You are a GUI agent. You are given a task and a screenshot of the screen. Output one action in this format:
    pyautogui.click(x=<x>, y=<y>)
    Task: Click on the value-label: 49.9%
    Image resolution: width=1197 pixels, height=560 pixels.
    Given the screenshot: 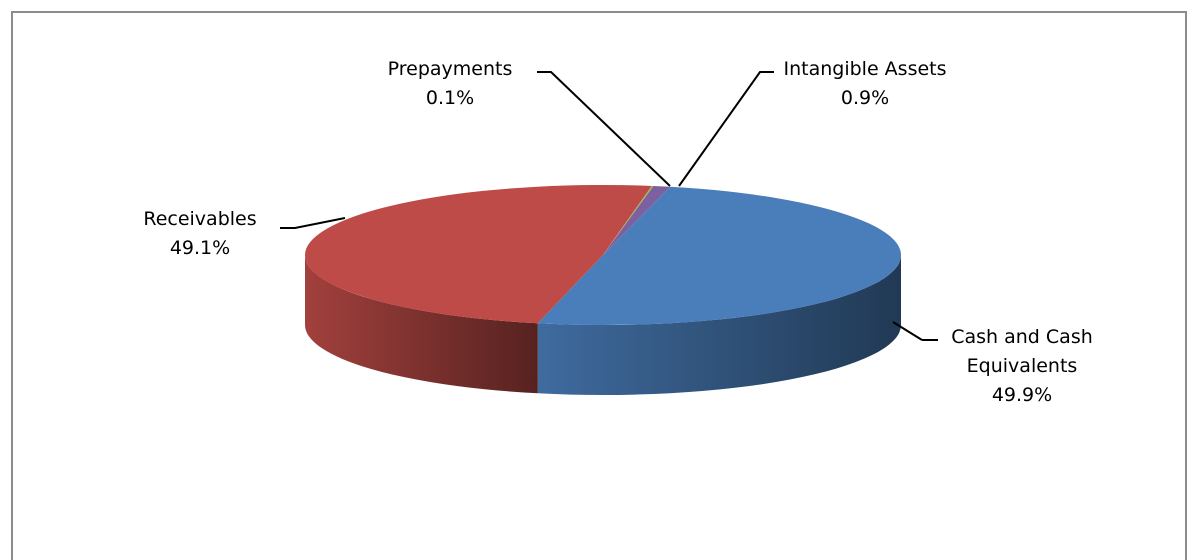 What is the action you would take?
    pyautogui.click(x=1022, y=395)
    